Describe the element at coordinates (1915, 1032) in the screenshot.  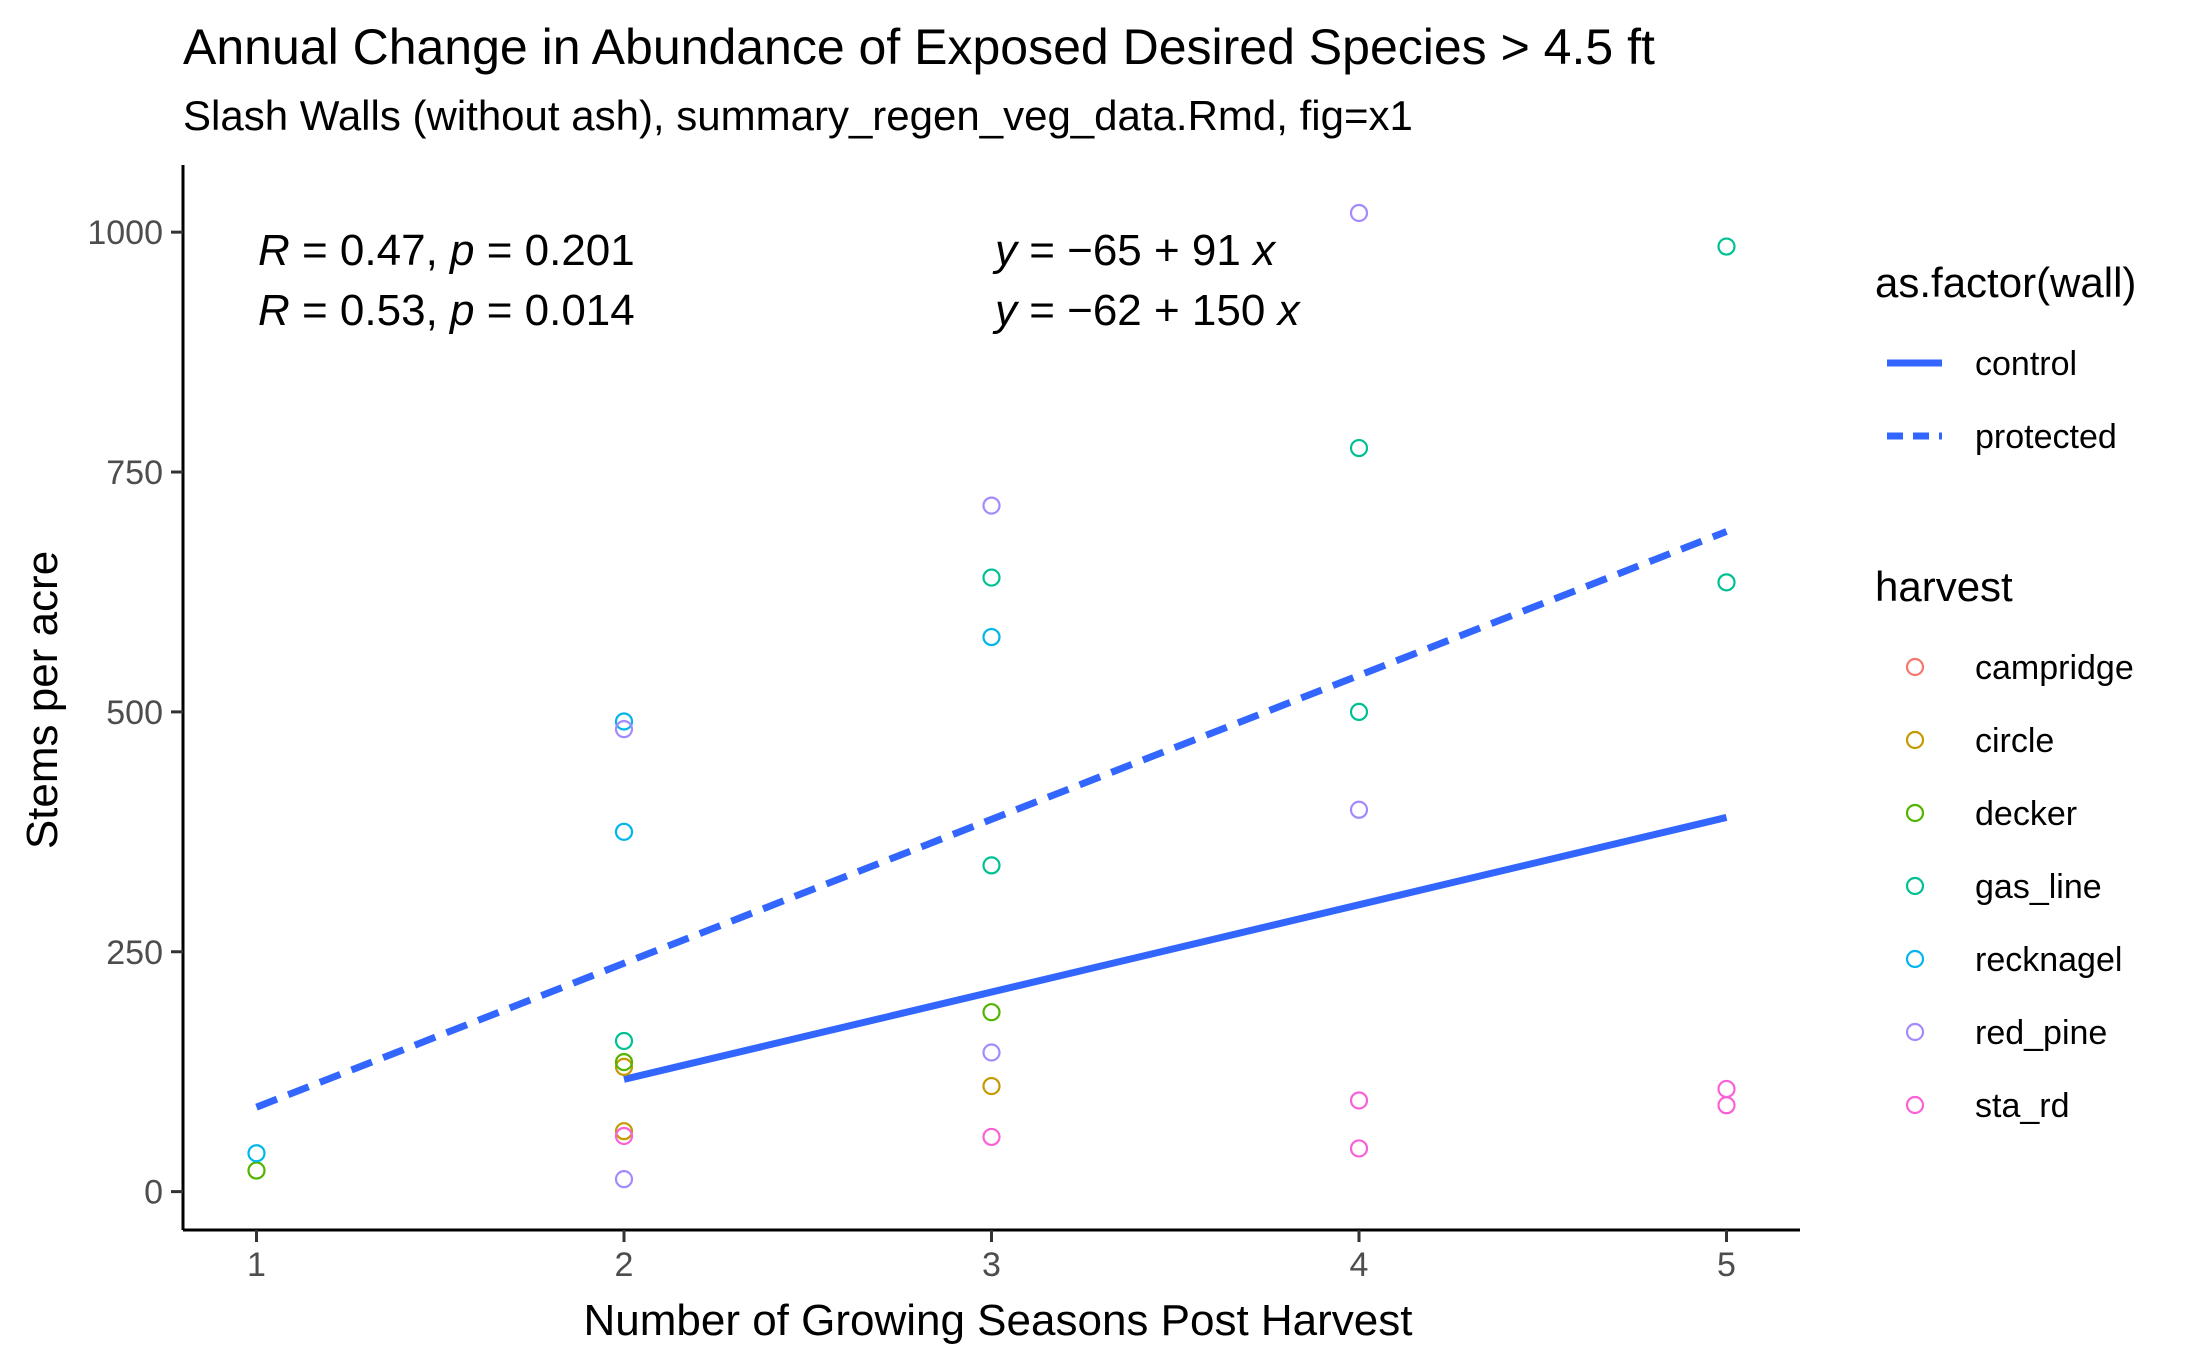
I see `legend-key-red_pine` at that location.